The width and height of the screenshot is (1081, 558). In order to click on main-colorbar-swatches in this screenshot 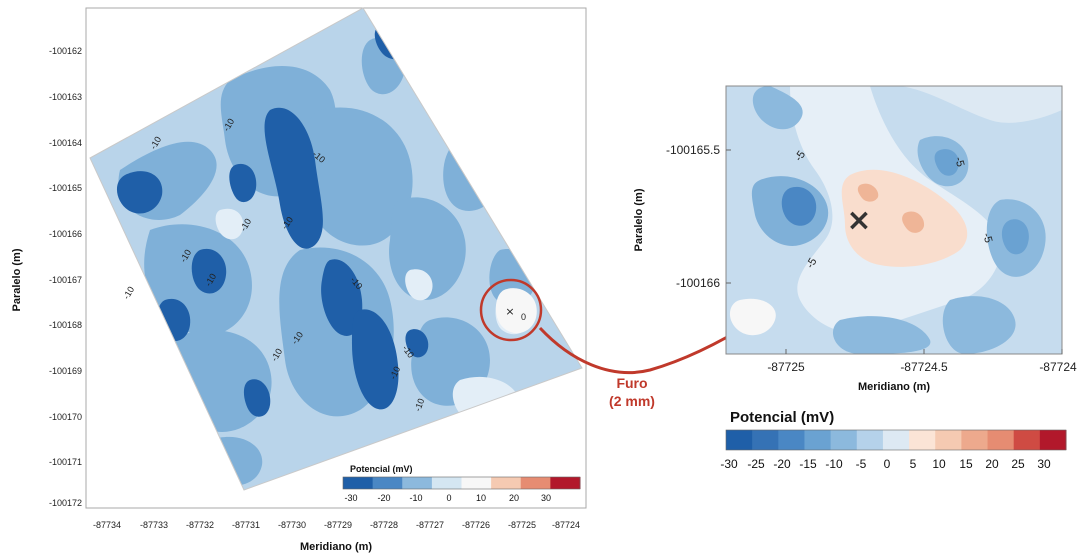, I will do `click(461, 483)`.